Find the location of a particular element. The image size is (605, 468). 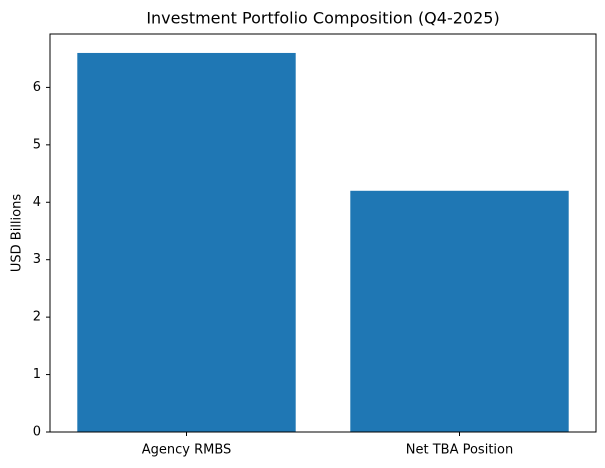

x-tick-label: Net TBA Position is located at coordinates (459, 450).